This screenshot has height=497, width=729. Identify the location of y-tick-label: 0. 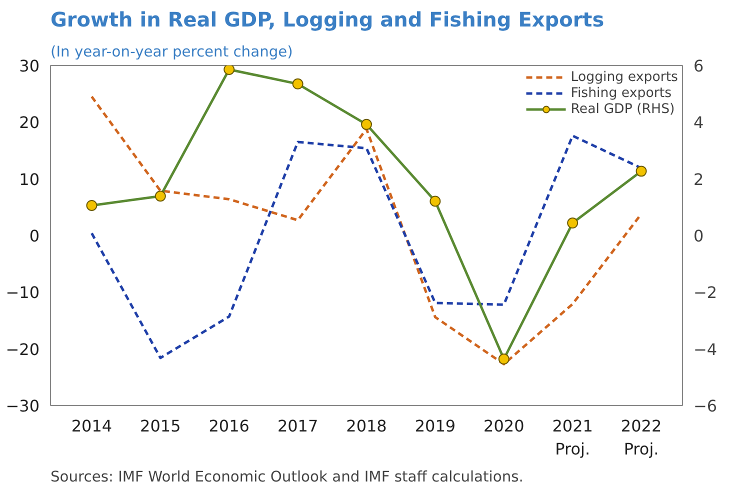
(34, 236).